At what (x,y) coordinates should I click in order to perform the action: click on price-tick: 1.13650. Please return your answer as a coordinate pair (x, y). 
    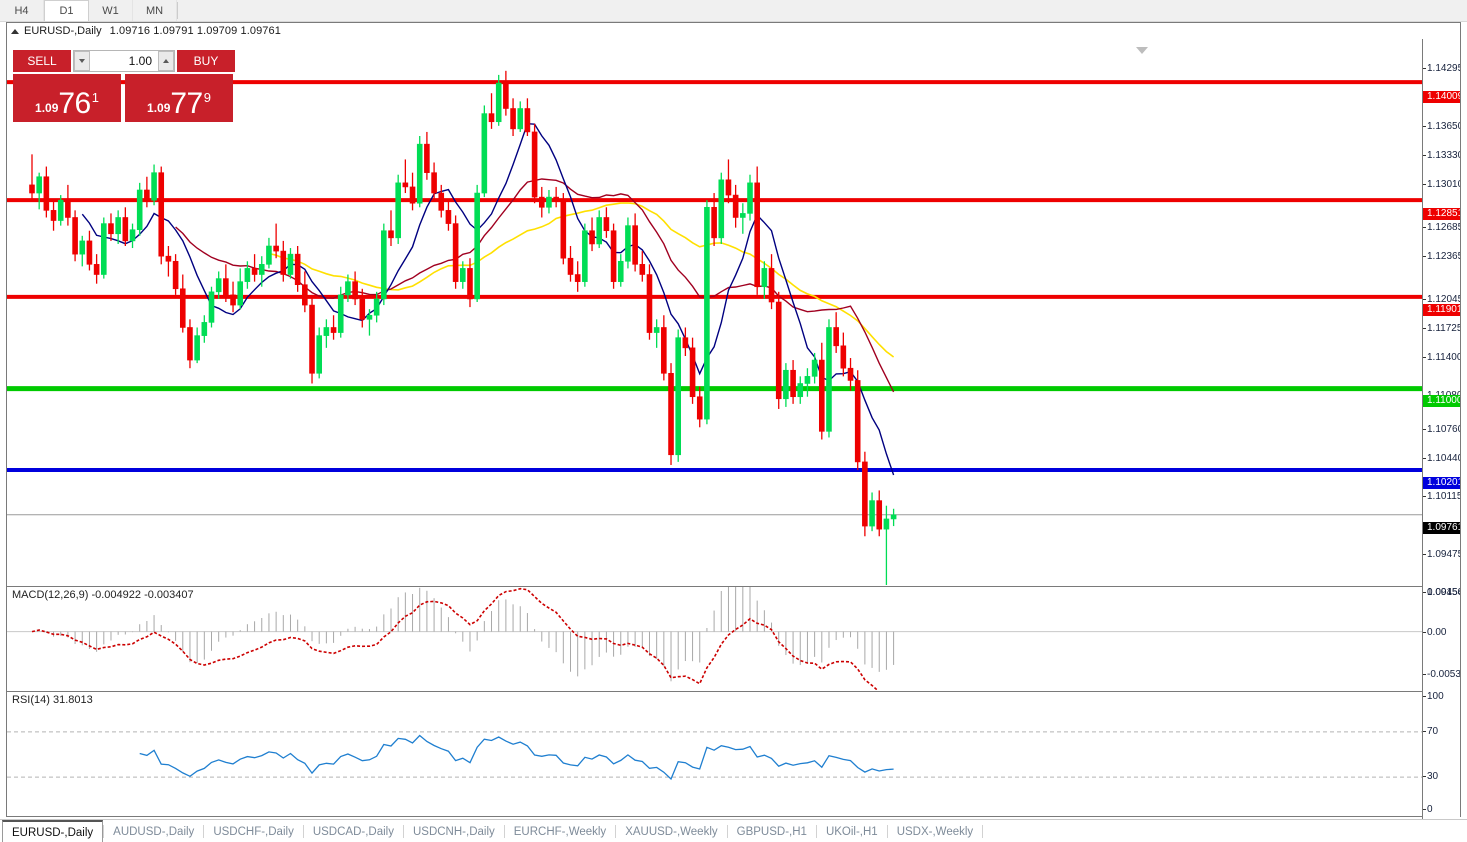
    Looking at the image, I should click on (1441, 127).